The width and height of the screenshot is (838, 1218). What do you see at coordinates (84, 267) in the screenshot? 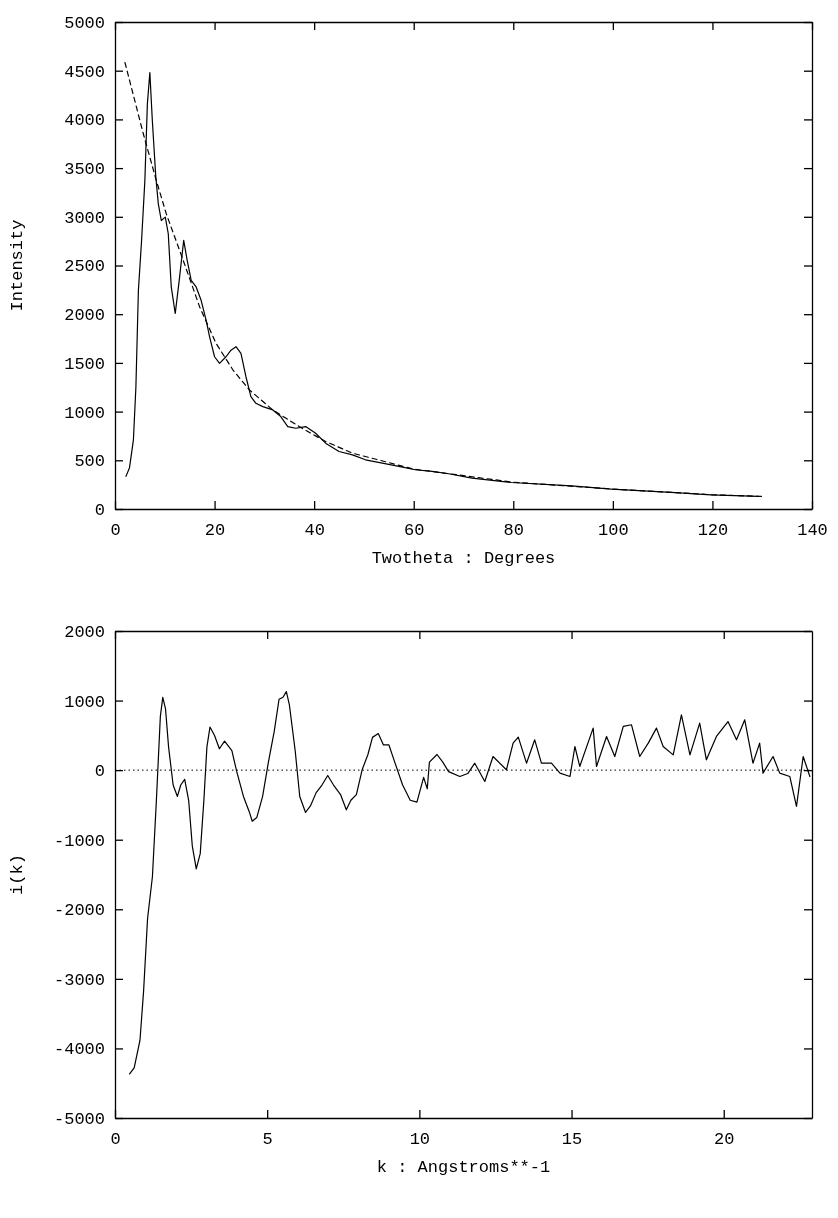
I see `y-tick-label: 2500` at bounding box center [84, 267].